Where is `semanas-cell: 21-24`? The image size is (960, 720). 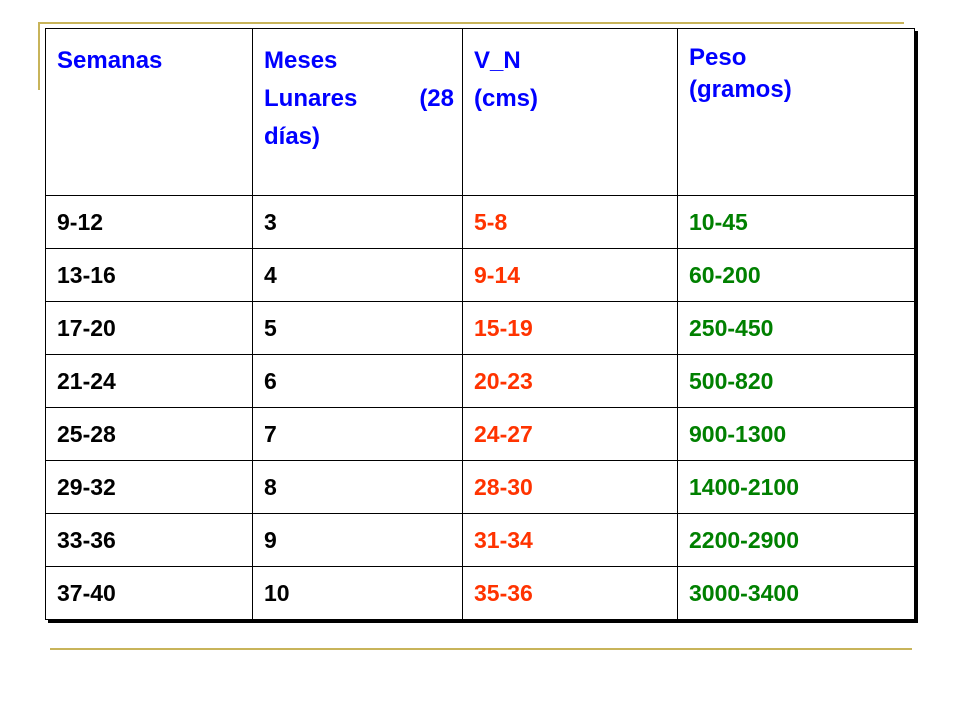
semanas-cell: 21-24 is located at coordinates (149, 381).